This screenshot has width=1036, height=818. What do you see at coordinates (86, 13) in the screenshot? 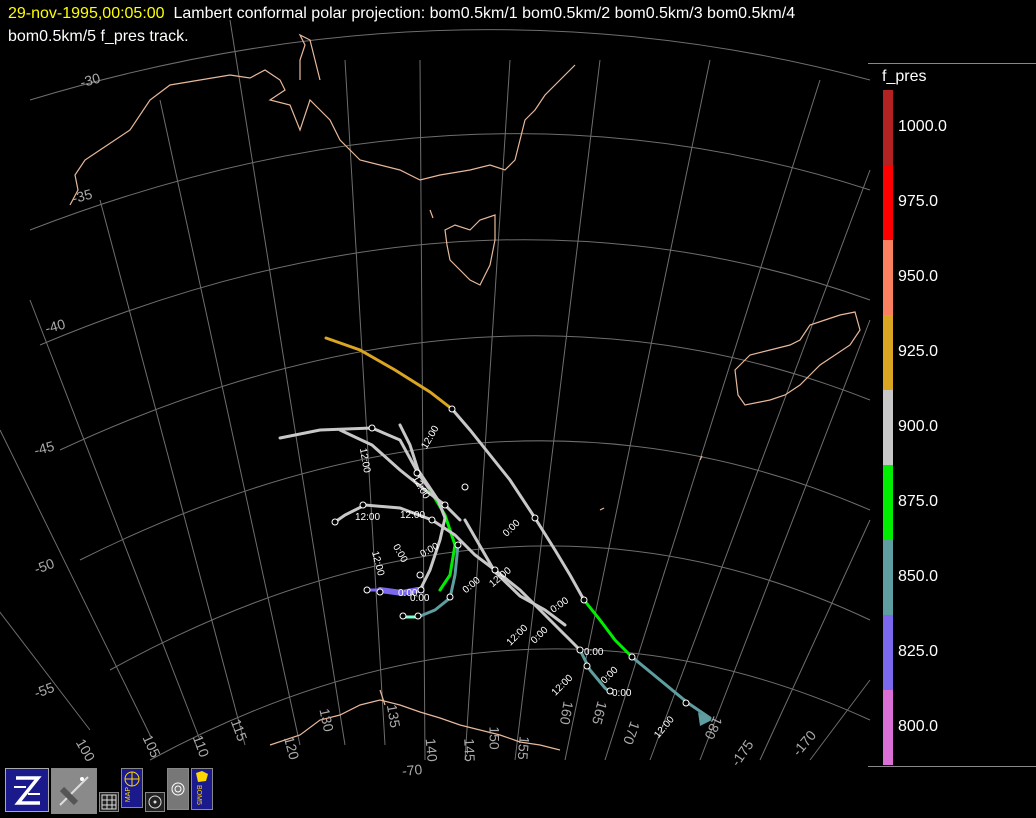
I see `plot-date: 29-nov-1995,00:05:00` at bounding box center [86, 13].